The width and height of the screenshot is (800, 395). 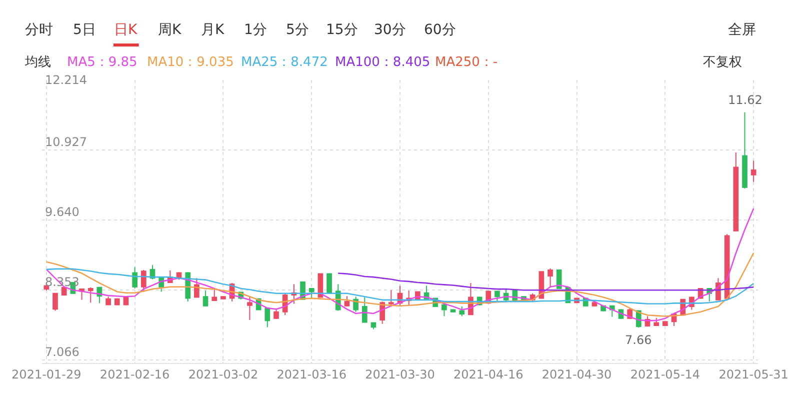 What do you see at coordinates (37, 62) in the screenshot?
I see `text: 均线` at bounding box center [37, 62].